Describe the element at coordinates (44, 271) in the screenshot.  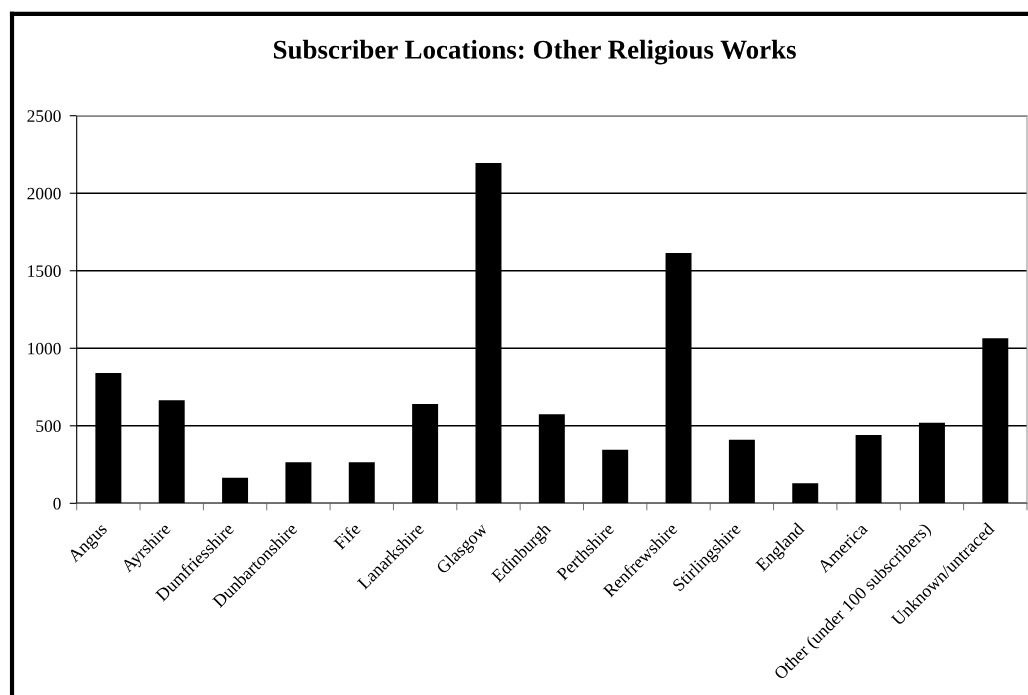
I see `y-tick-label: 1500` at that location.